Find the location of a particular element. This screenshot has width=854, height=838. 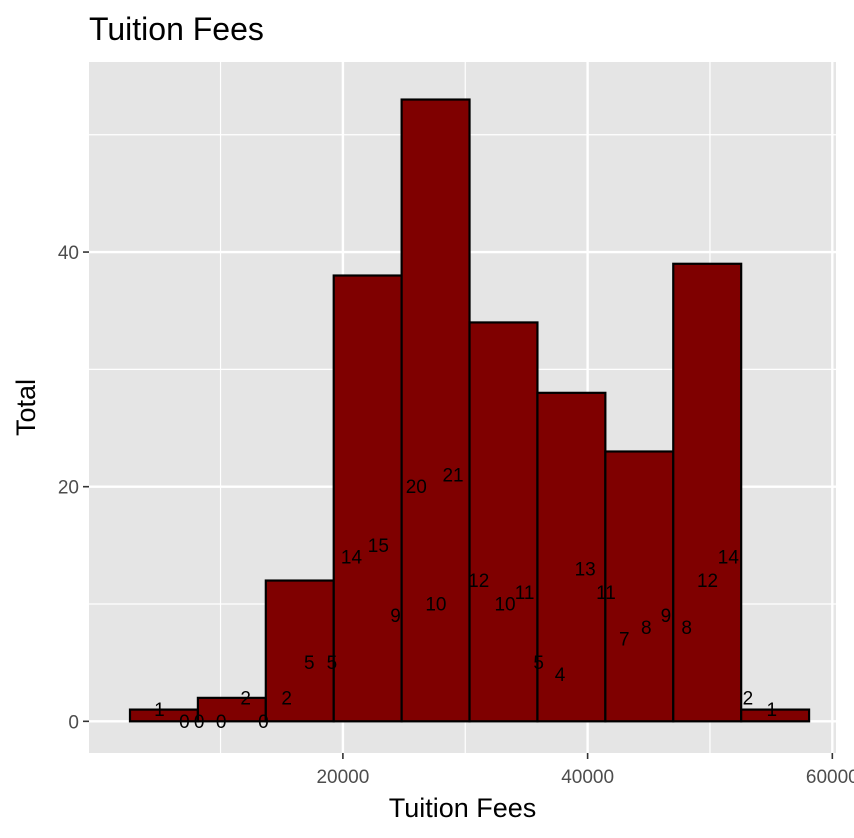

data-label-29: 1 is located at coordinates (771, 710).